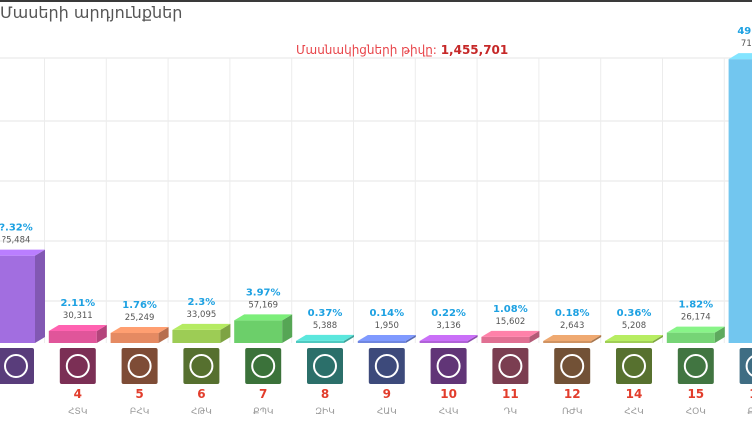  What do you see at coordinates (572, 394) in the screenshot?
I see `party-number-9: 12` at bounding box center [572, 394].